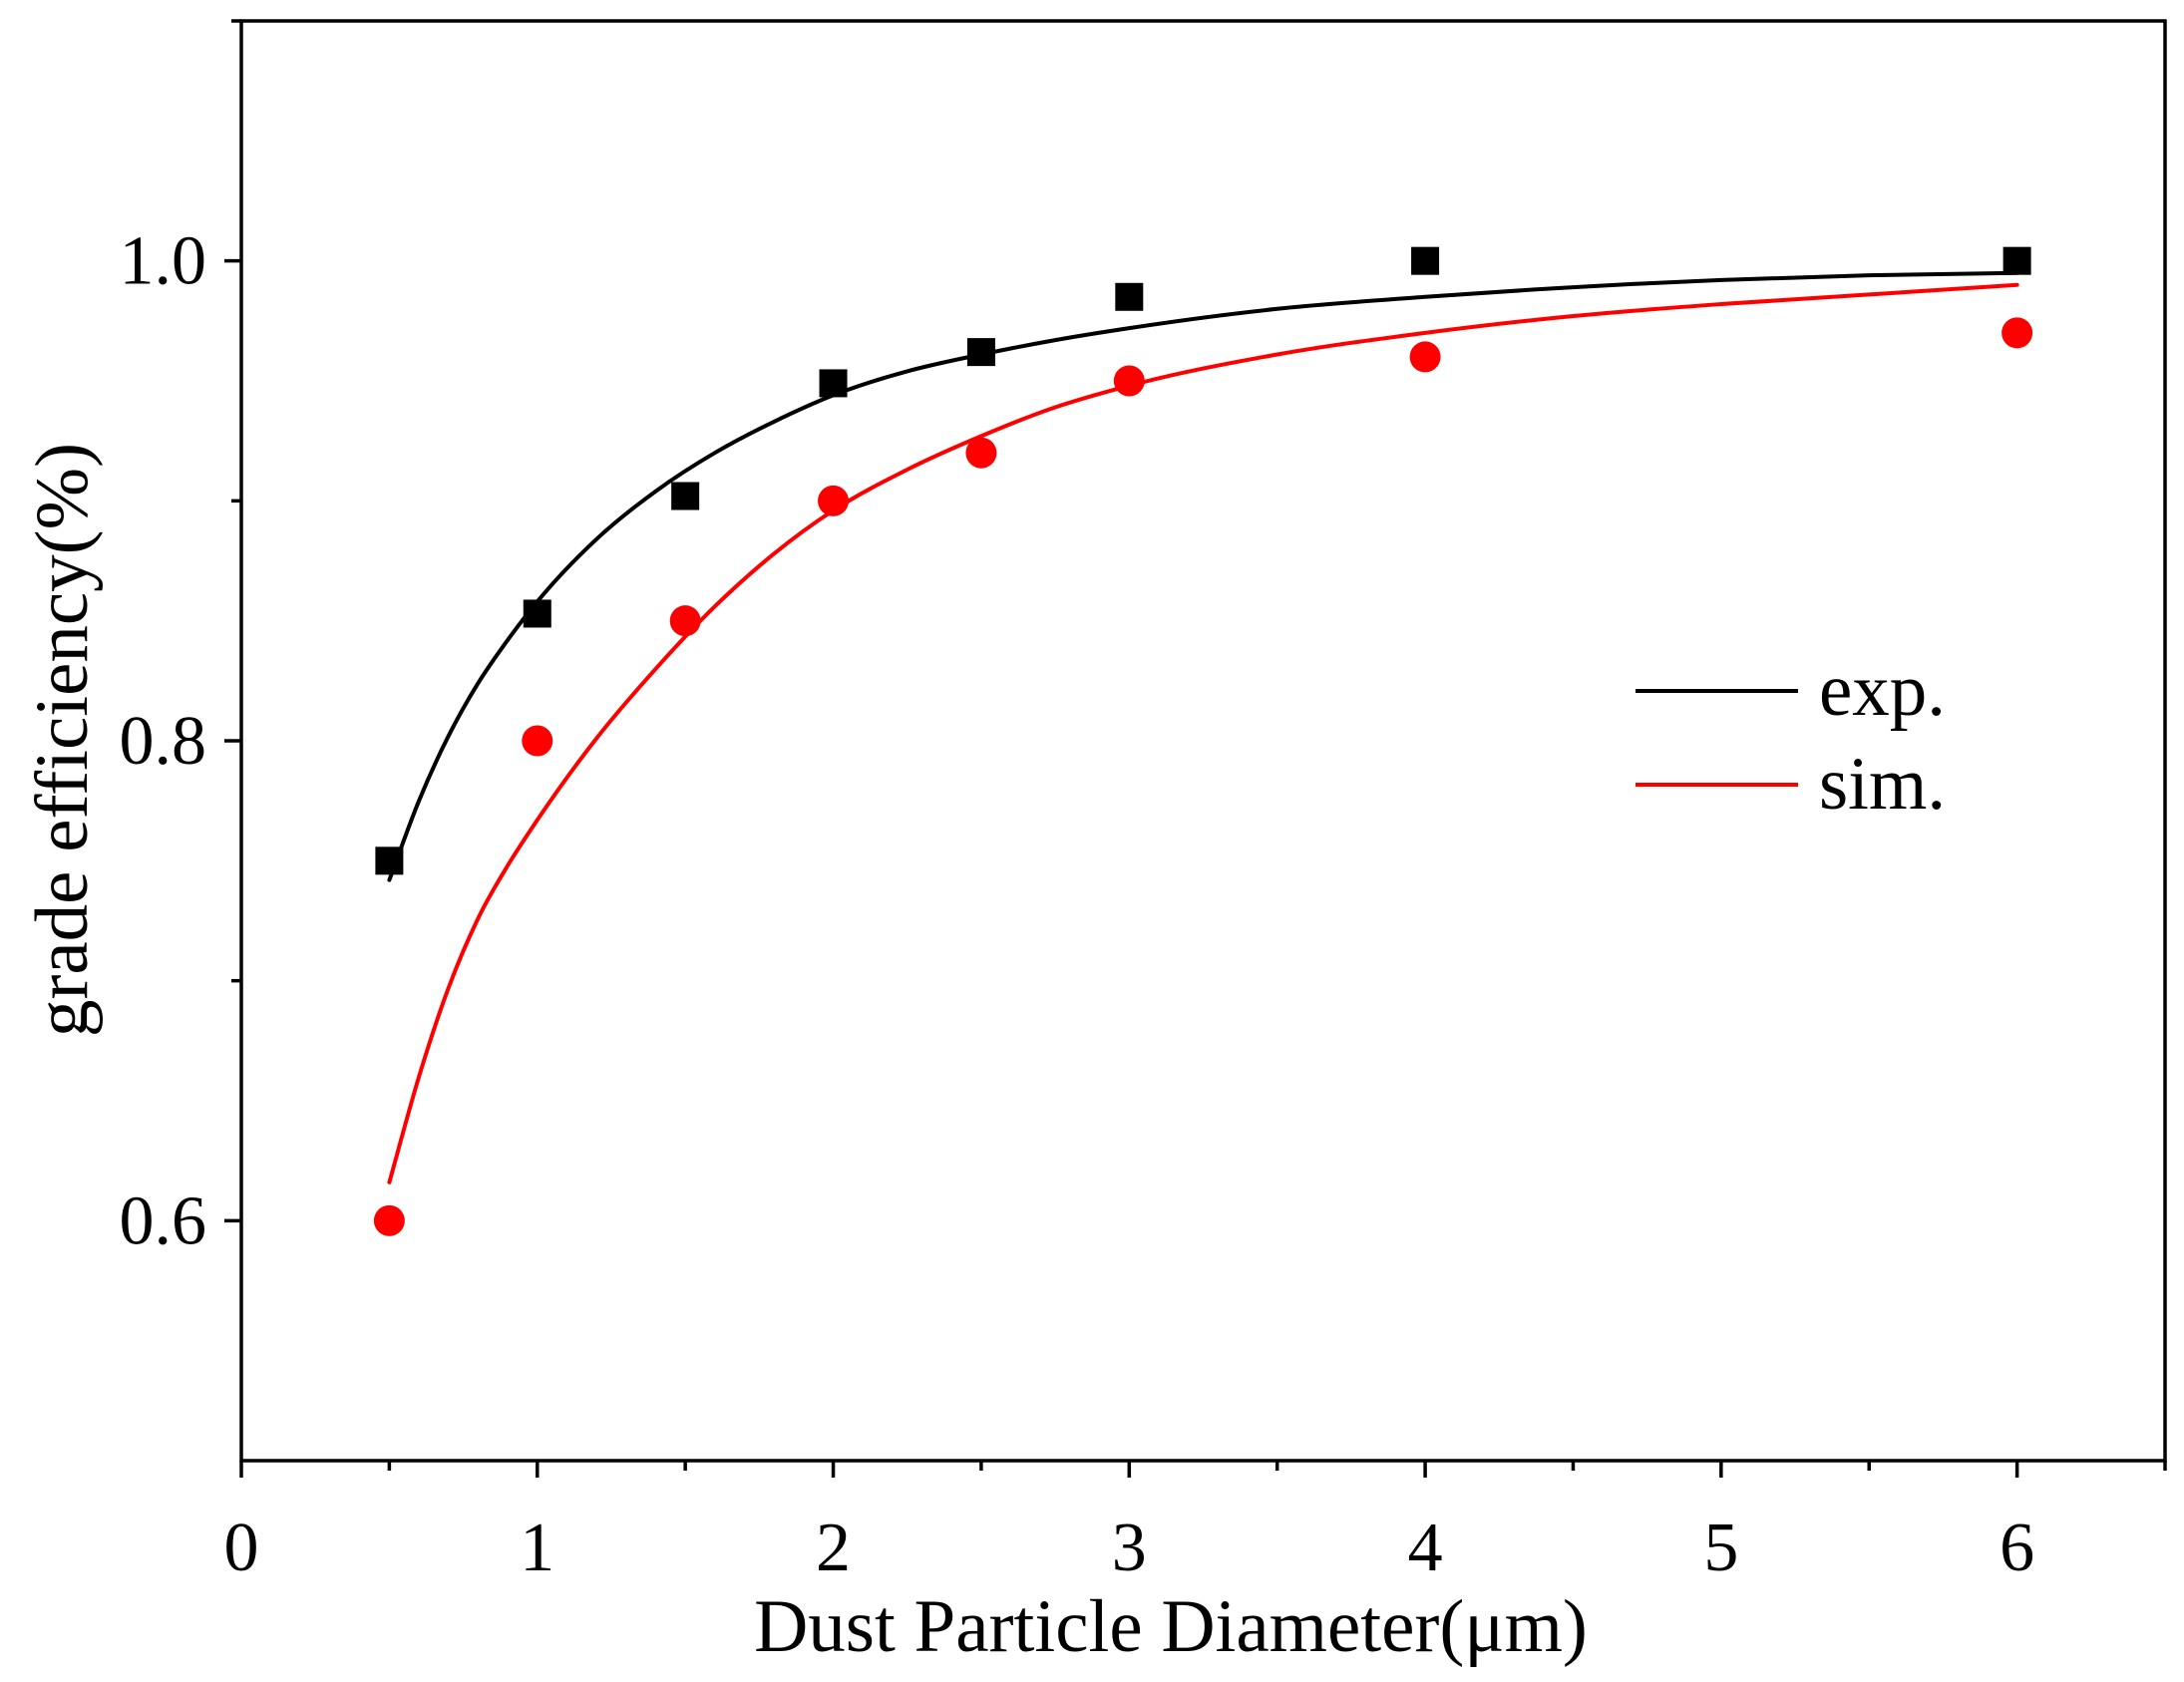 The height and width of the screenshot is (1682, 2184). Describe the element at coordinates (1720, 1548) in the screenshot. I see `x-tick-label: 5` at that location.